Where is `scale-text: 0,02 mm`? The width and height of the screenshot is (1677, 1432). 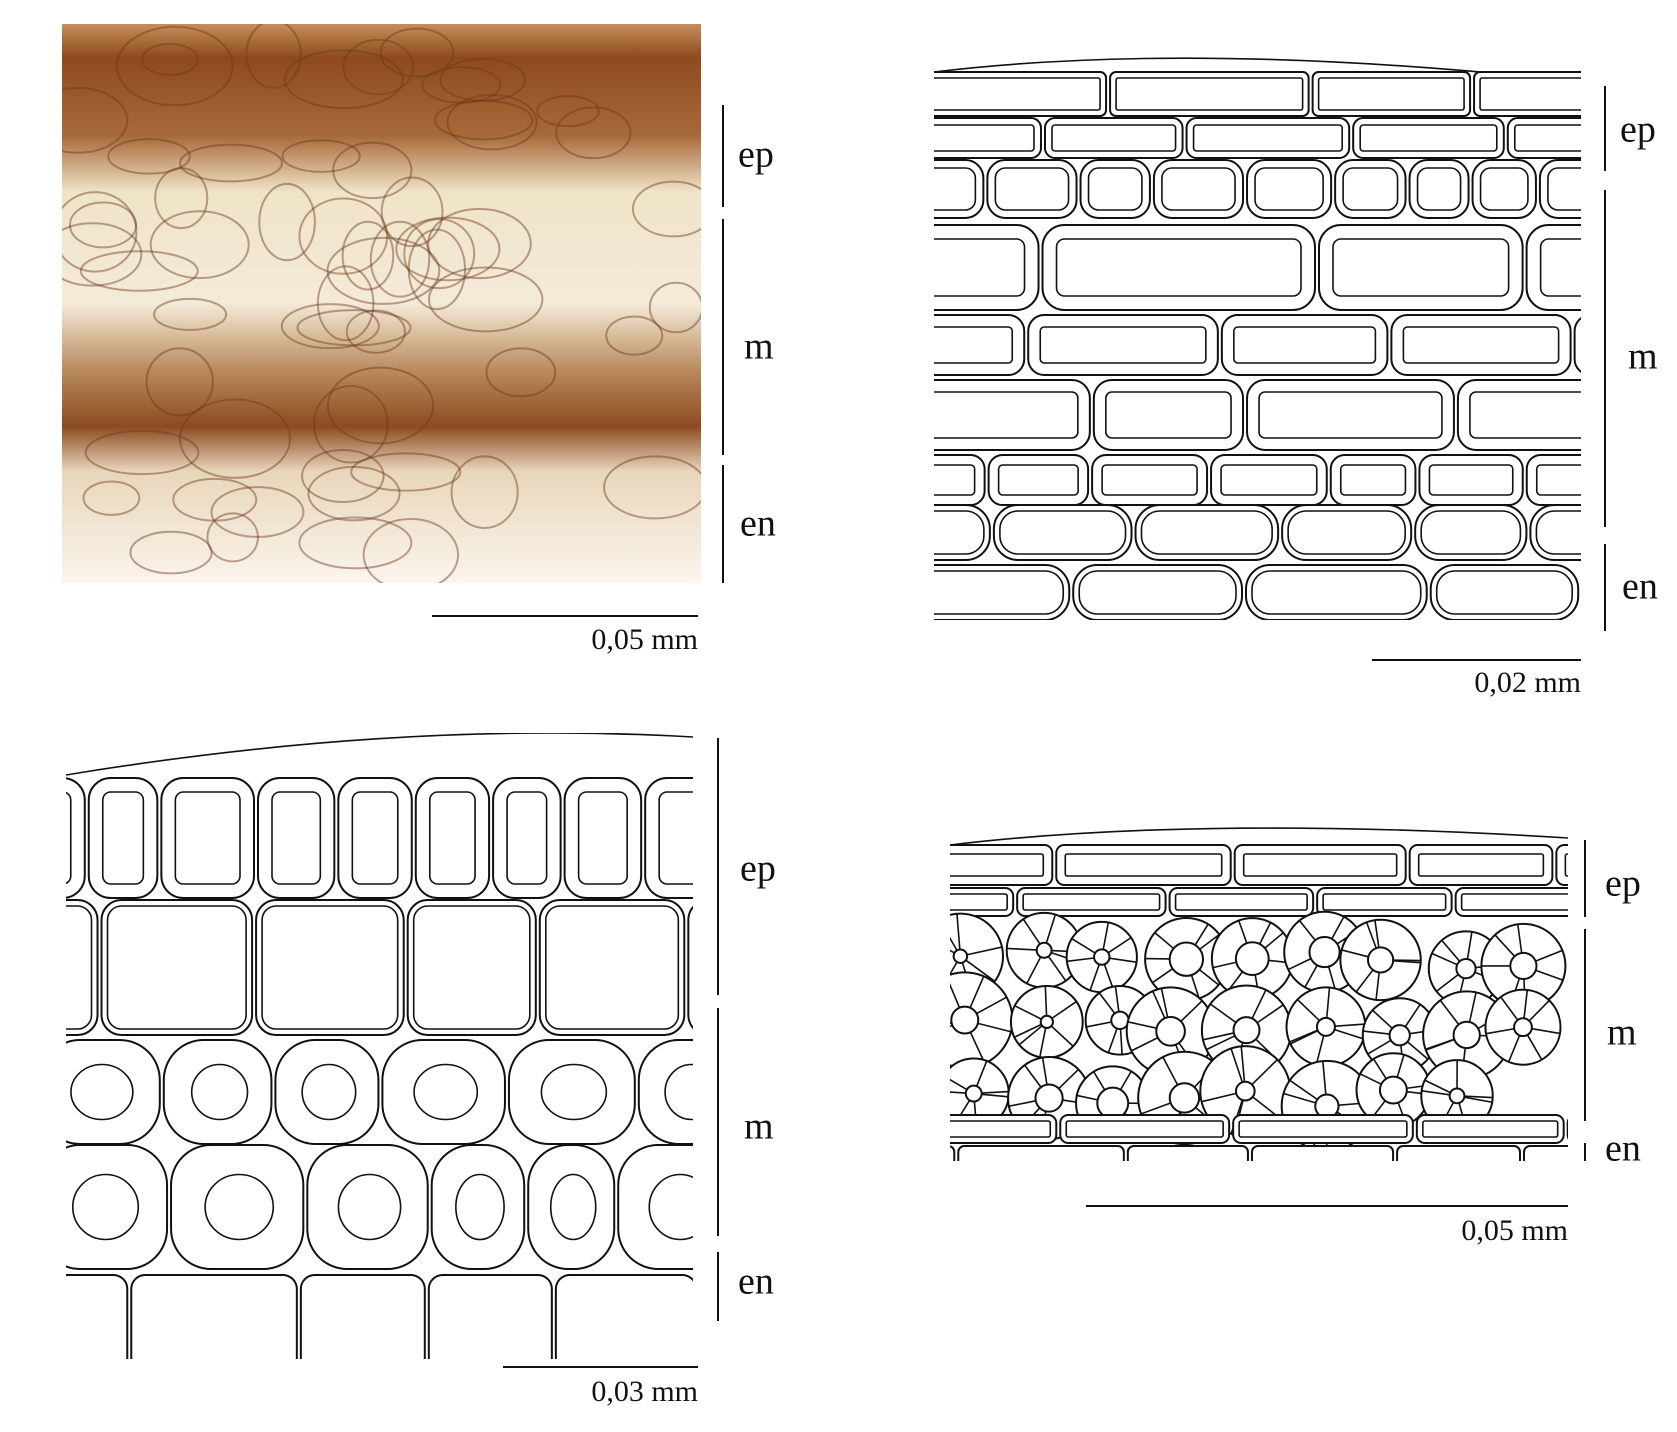 scale-text: 0,02 mm is located at coordinates (1527, 682).